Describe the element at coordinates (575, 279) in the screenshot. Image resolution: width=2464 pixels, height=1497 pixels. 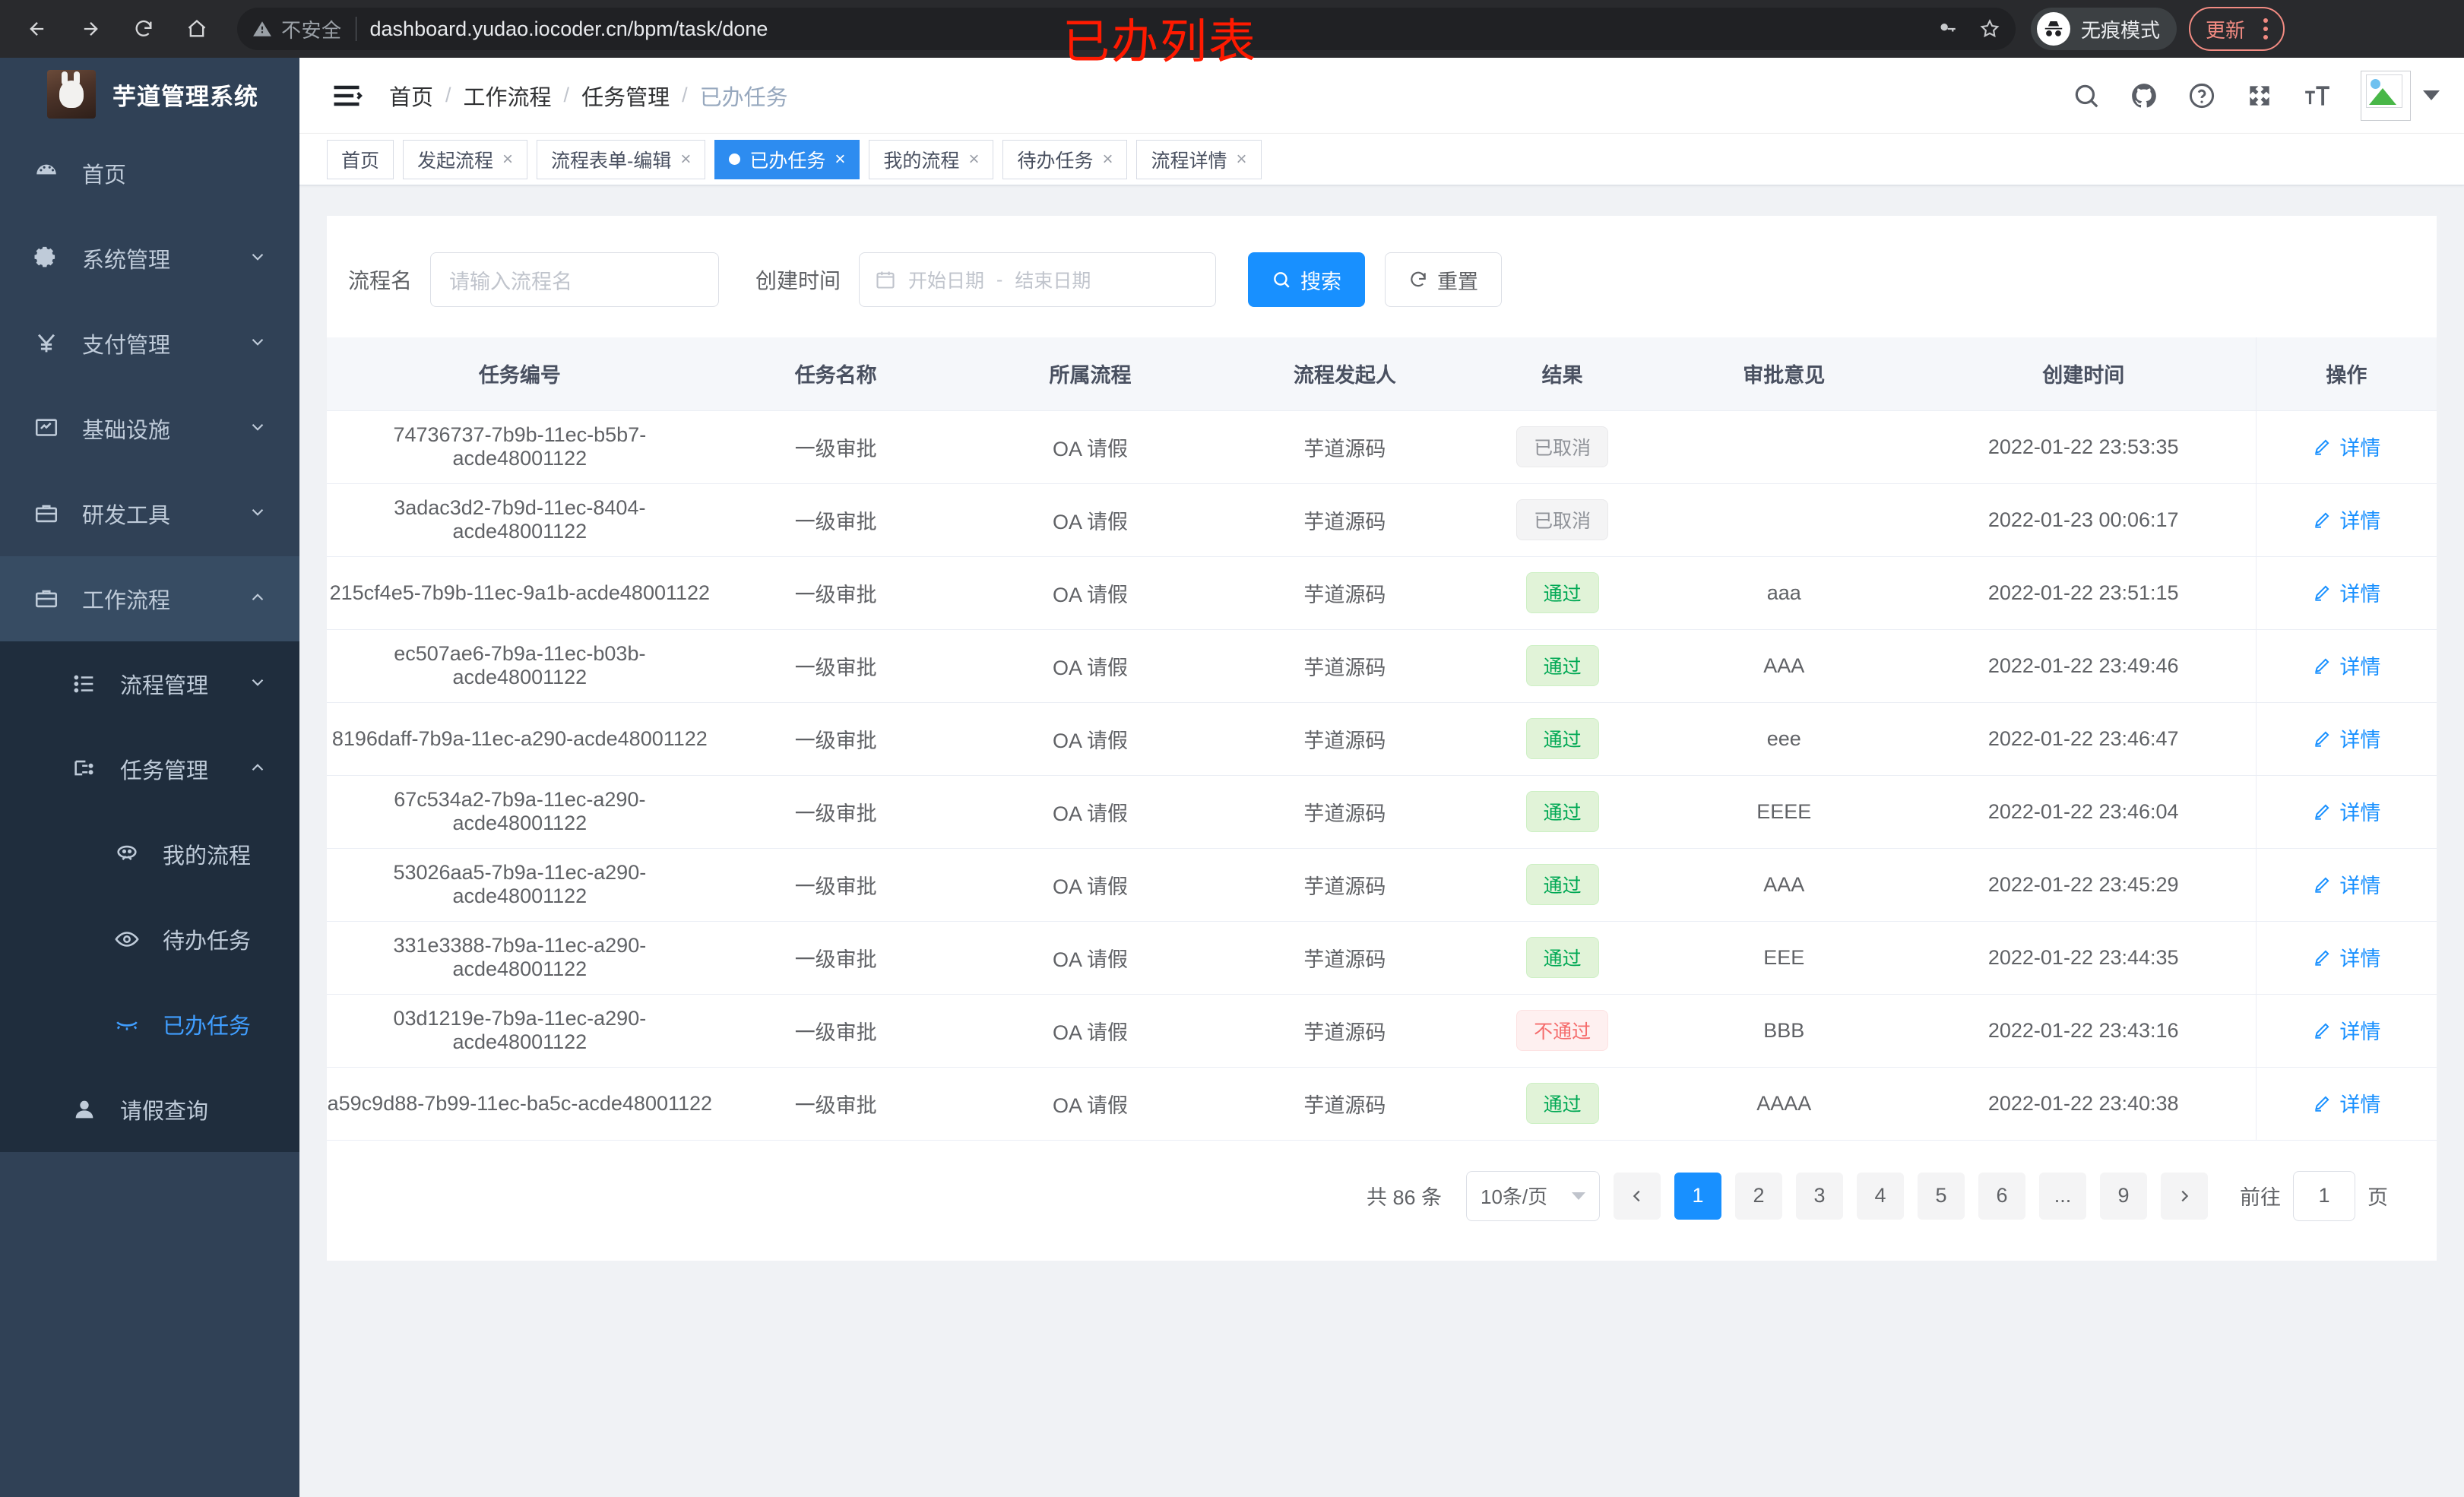
I see `process-name-input: 请输入流程名` at that location.